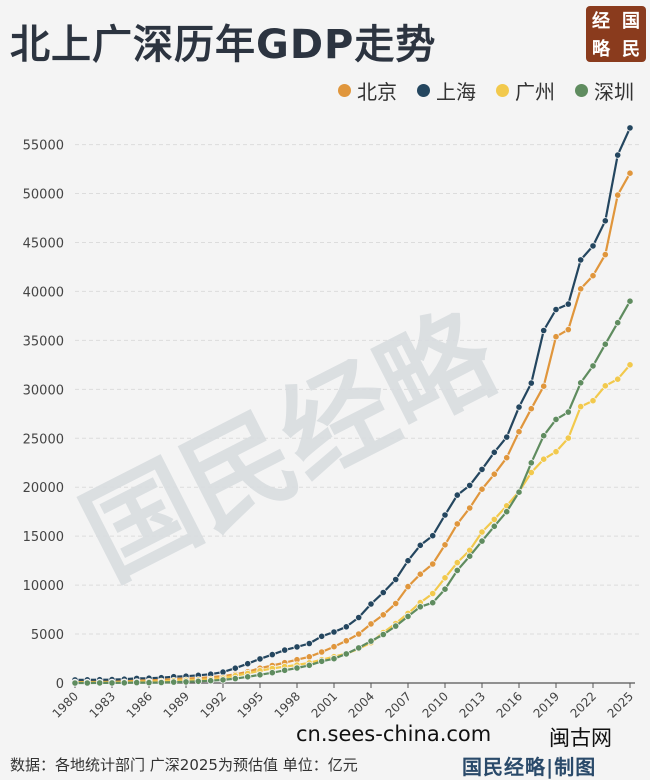  Describe the element at coordinates (60, 684) in the screenshot. I see `y-tick-label: 0` at that location.